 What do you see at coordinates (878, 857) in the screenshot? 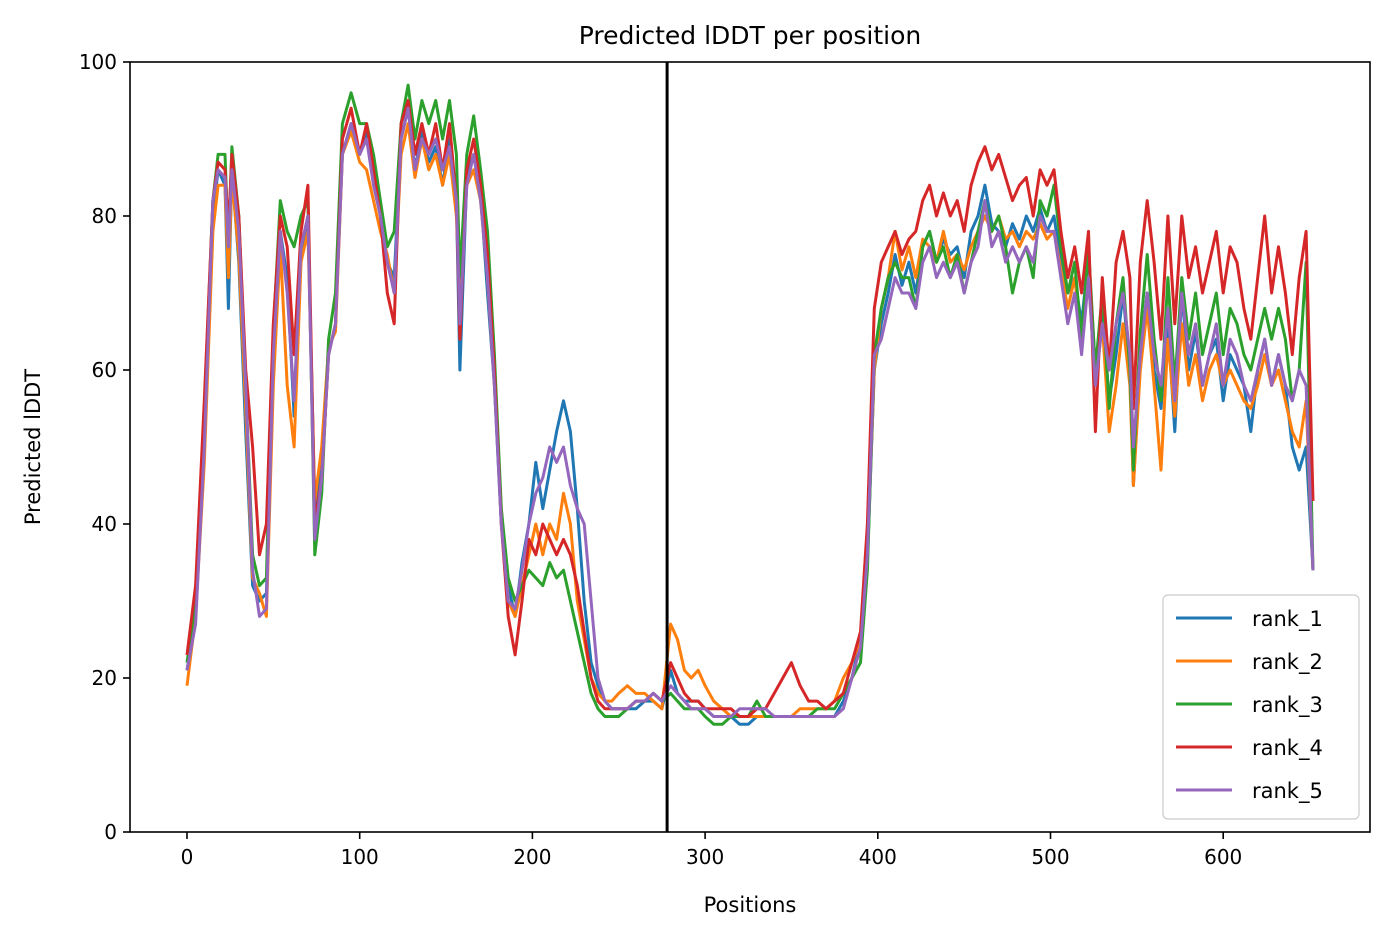
I see `x-tick-label: 400` at bounding box center [878, 857].